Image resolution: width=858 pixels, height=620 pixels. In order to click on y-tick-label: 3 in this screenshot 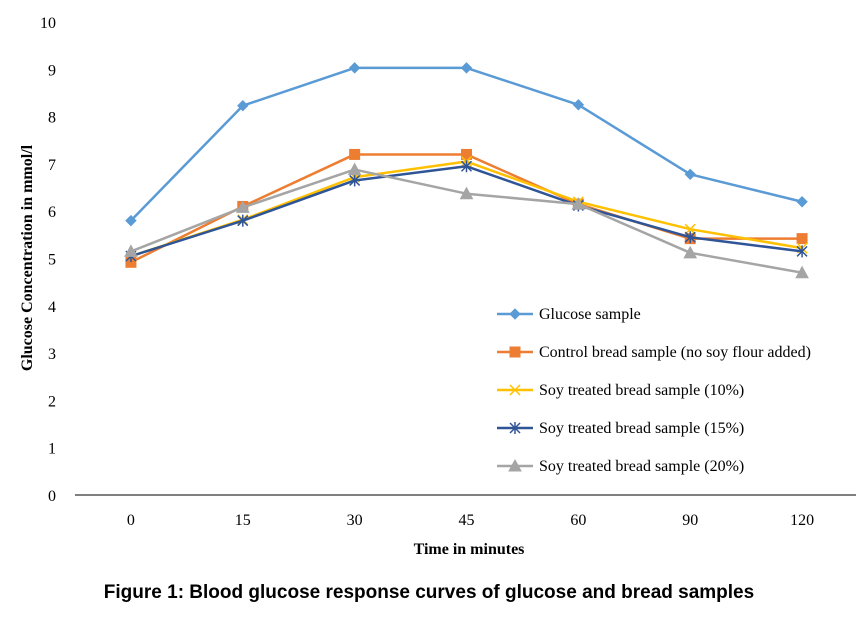, I will do `click(52, 354)`.